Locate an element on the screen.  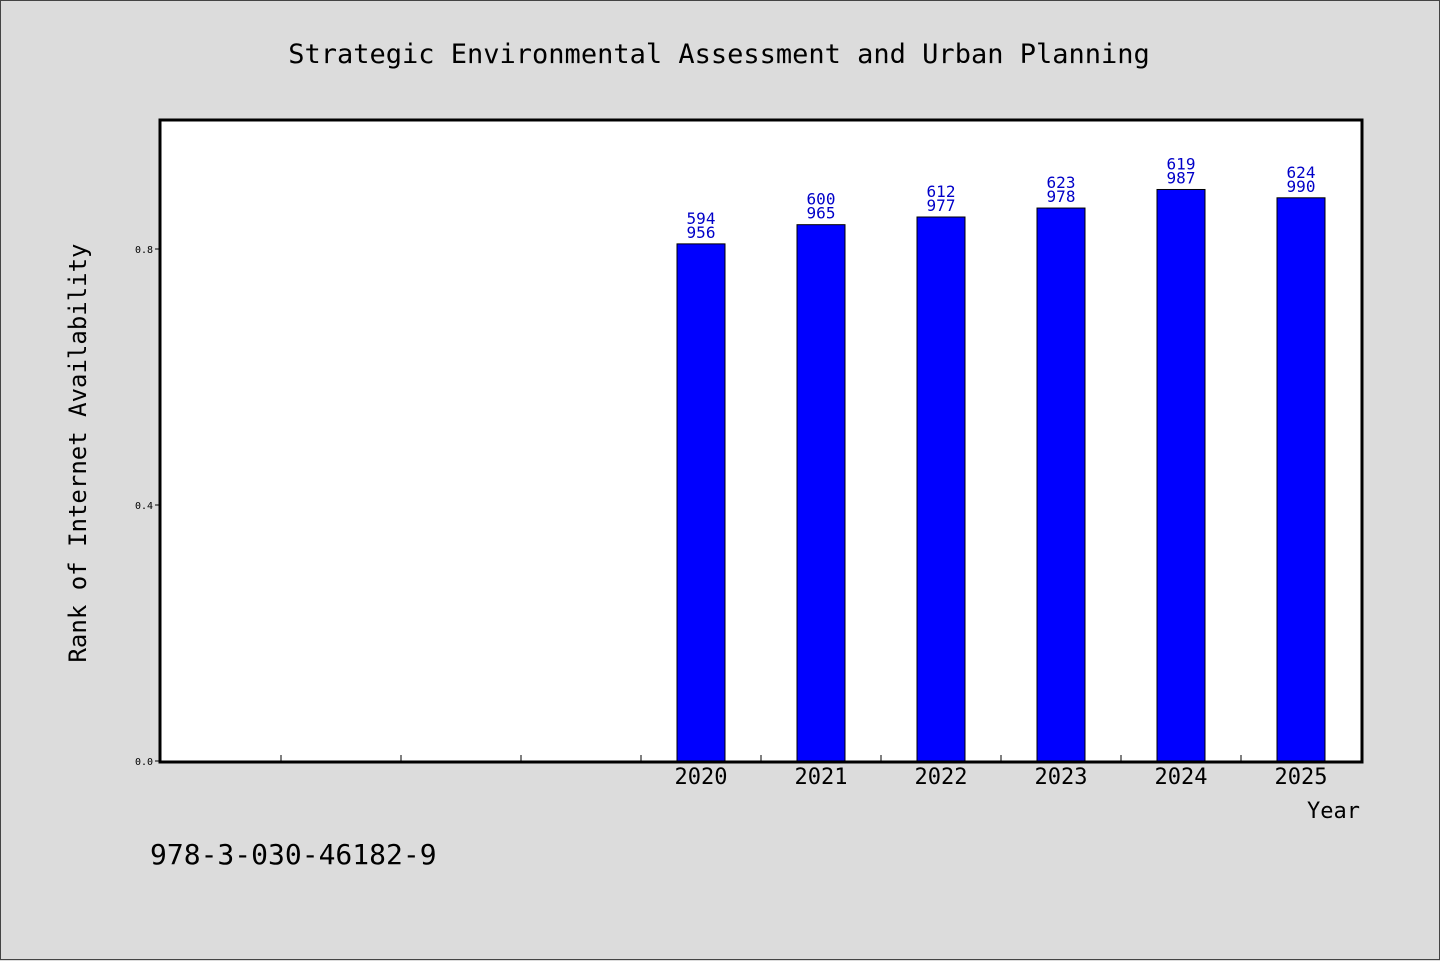
y-axis-label: Rank of Internet Availability is located at coordinates (78, 452).